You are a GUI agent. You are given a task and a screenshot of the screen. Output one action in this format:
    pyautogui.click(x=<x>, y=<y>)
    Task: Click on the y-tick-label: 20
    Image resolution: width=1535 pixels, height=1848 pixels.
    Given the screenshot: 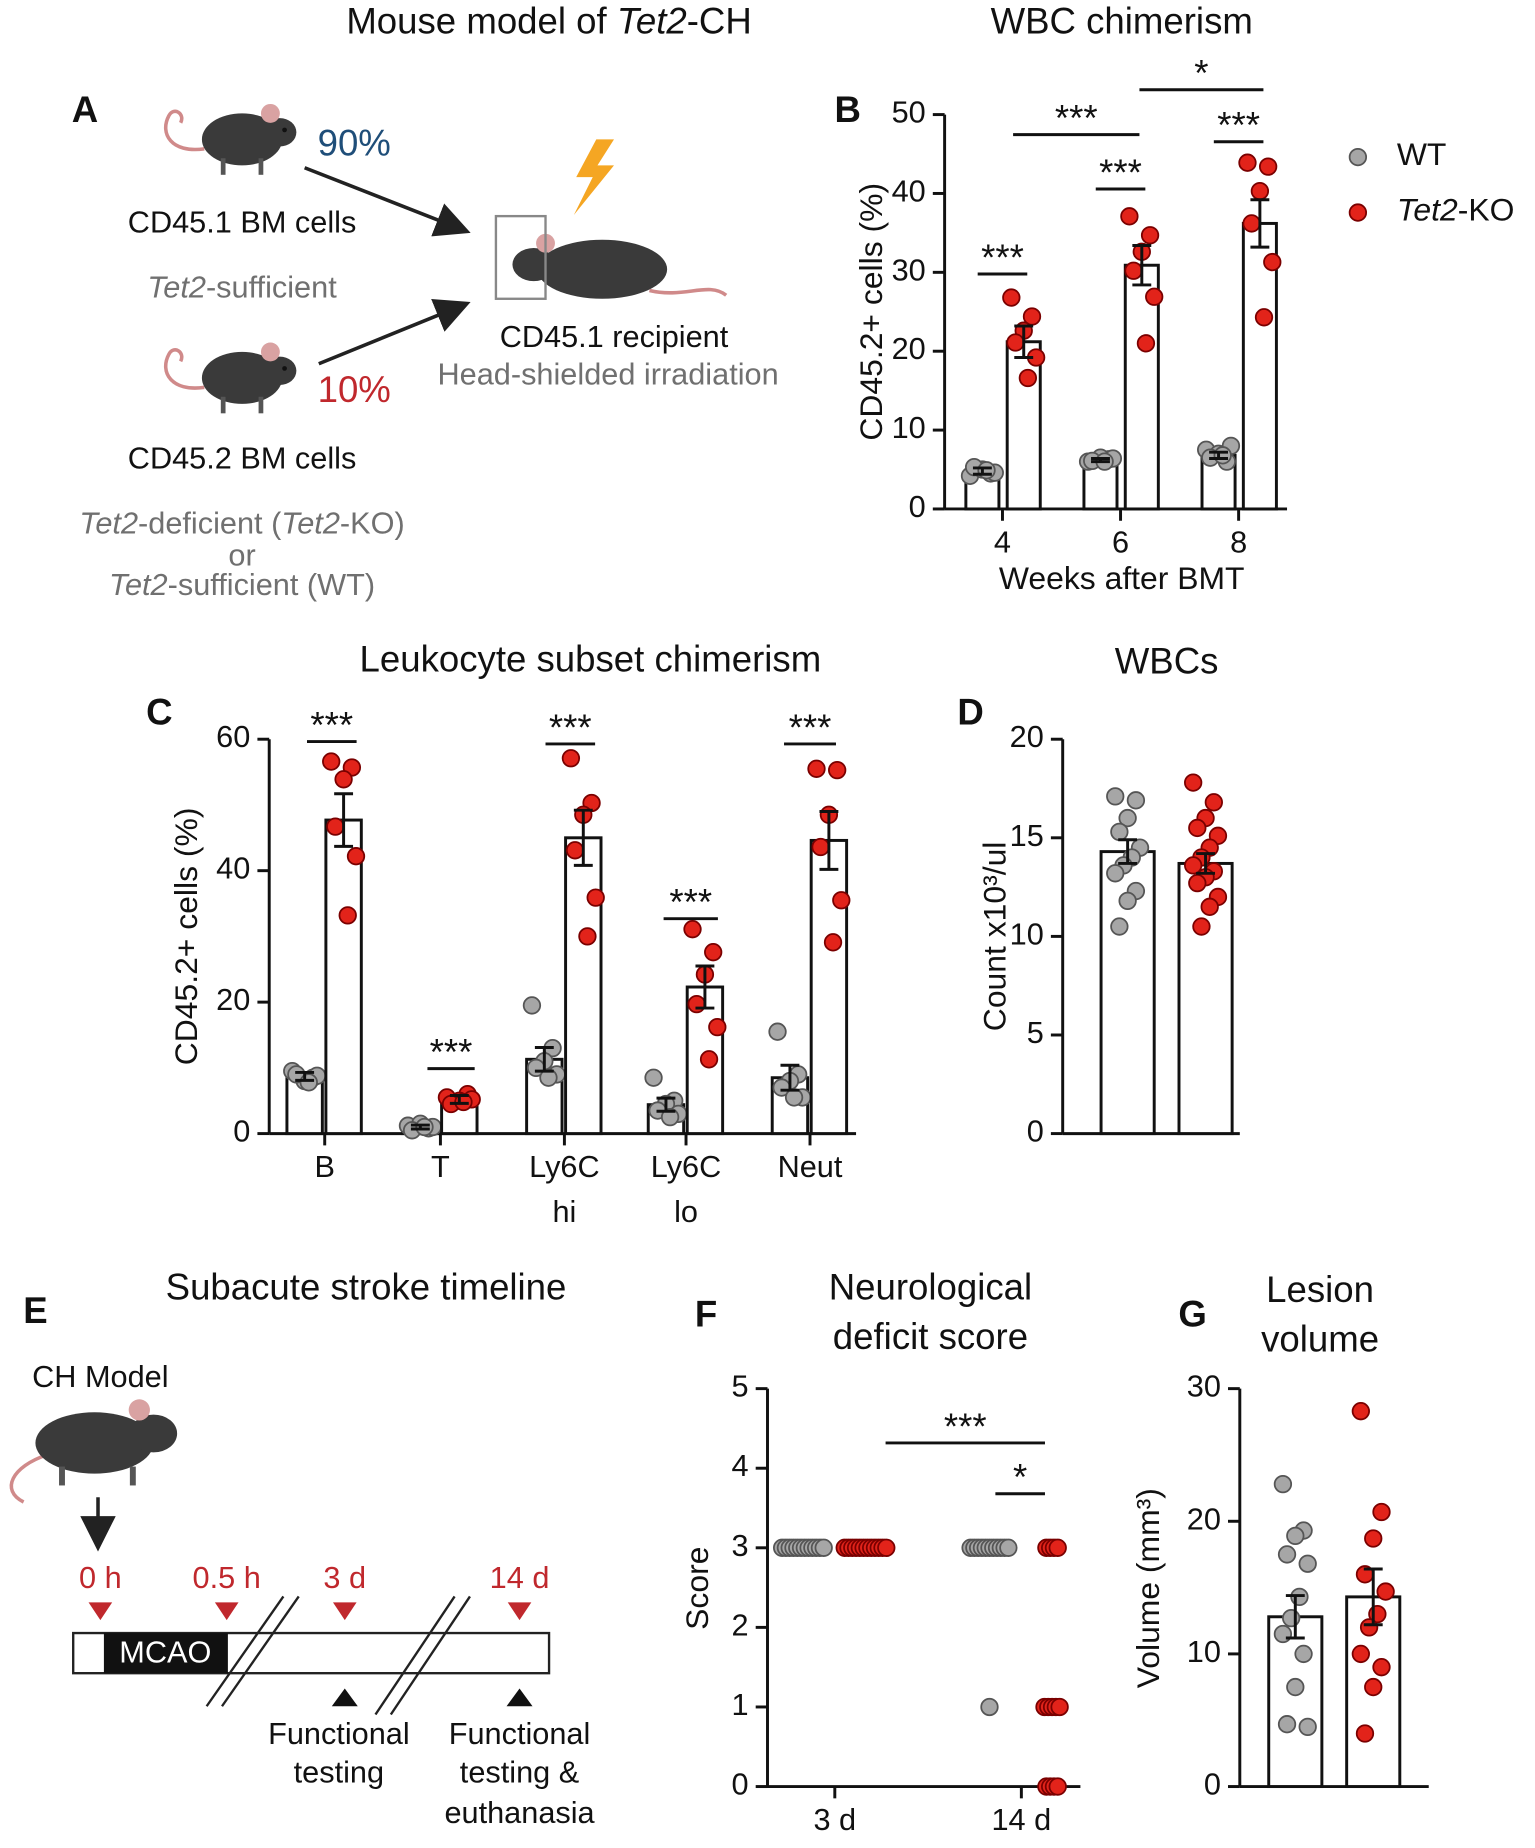 What is the action you would take?
    pyautogui.click(x=1204, y=1518)
    